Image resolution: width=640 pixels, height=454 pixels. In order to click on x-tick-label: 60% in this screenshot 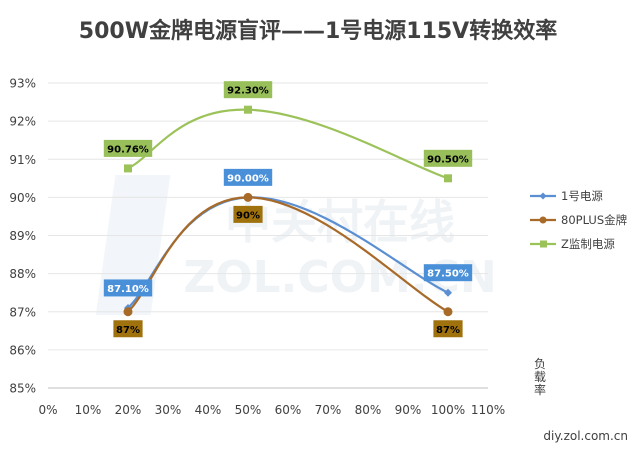, I will do `click(288, 410)`.